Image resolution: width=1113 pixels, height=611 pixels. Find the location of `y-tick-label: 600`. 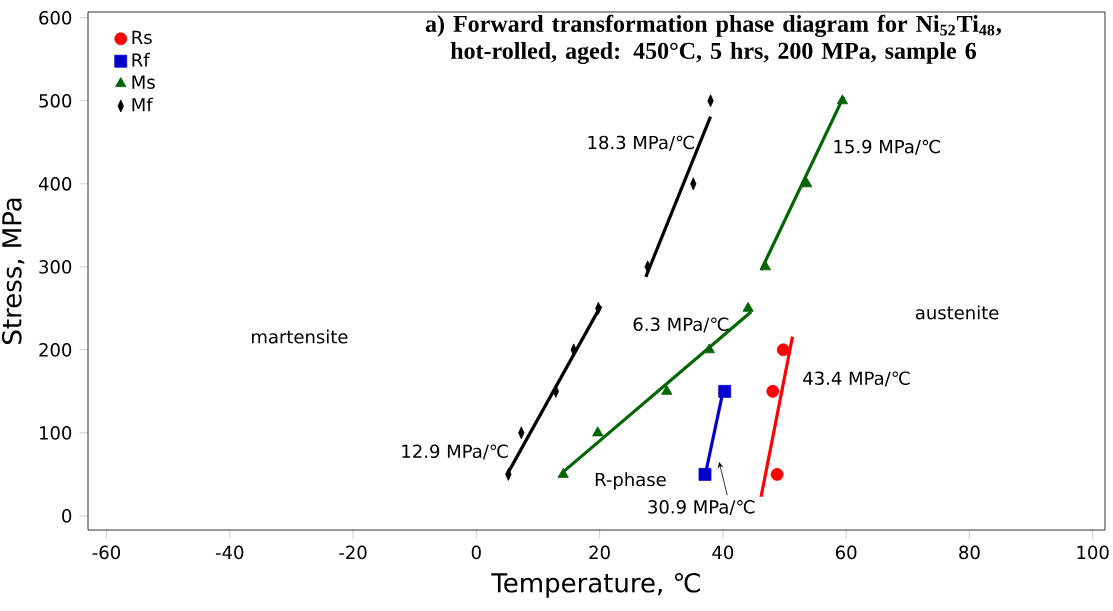

y-tick-label: 600 is located at coordinates (55, 17).